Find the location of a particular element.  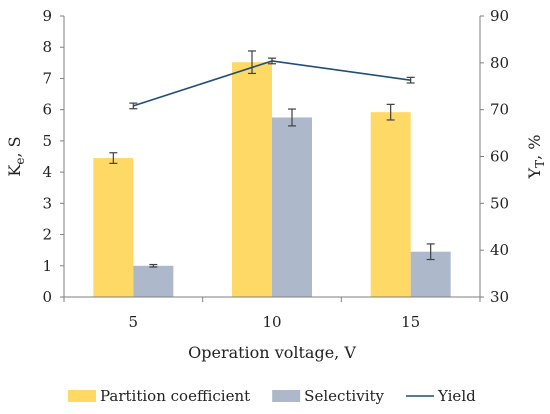

right-tick-label: 70 is located at coordinates (499, 110).